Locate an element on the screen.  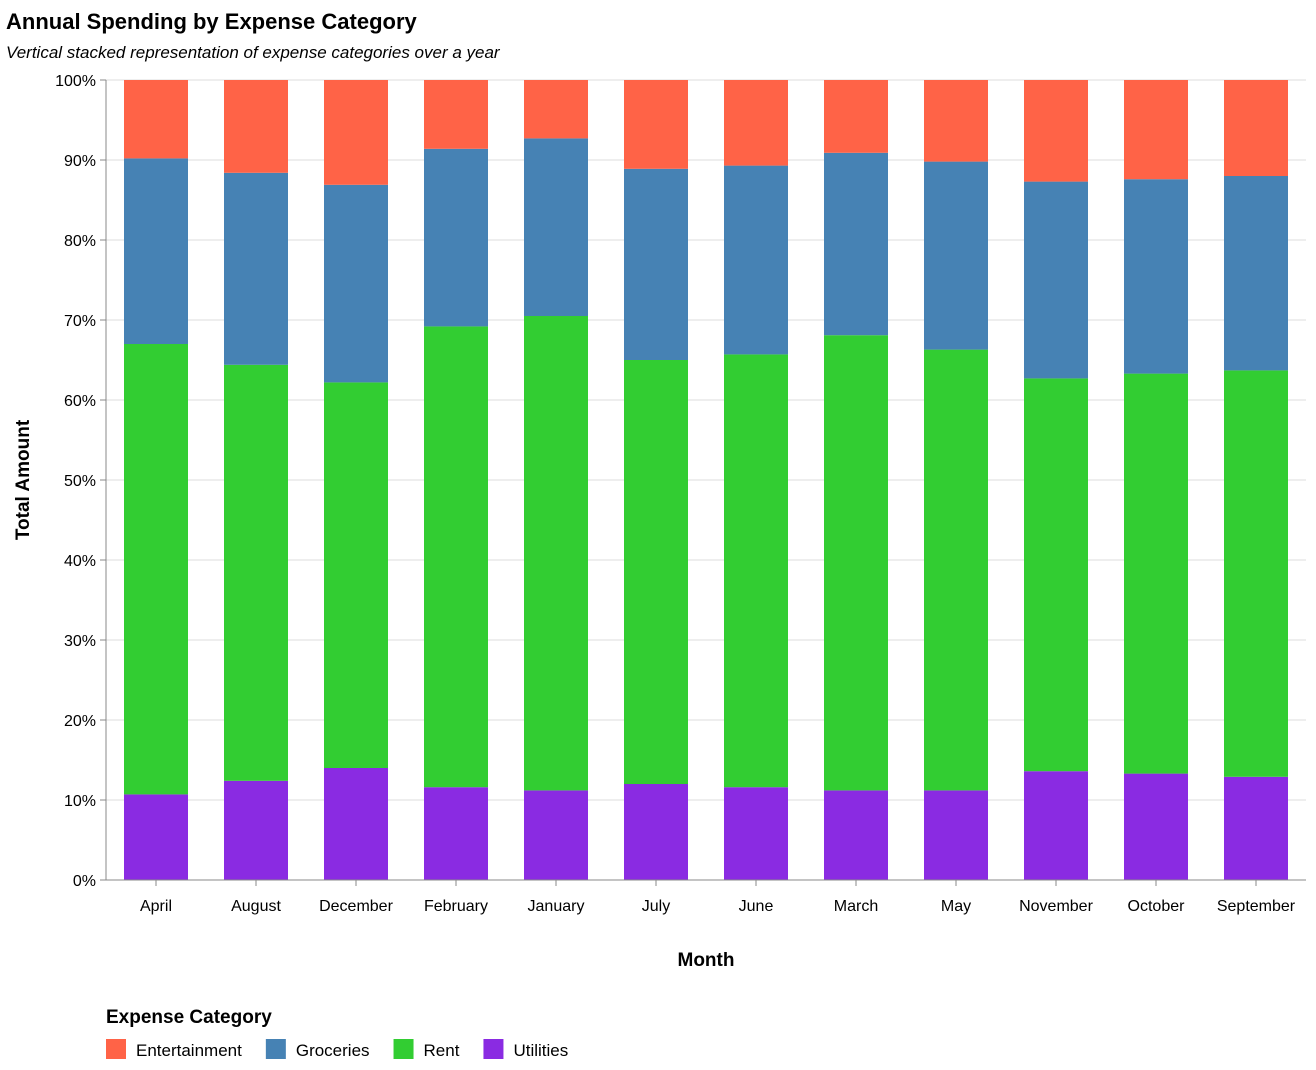
x-tick-label: September is located at coordinates (1256, 906).